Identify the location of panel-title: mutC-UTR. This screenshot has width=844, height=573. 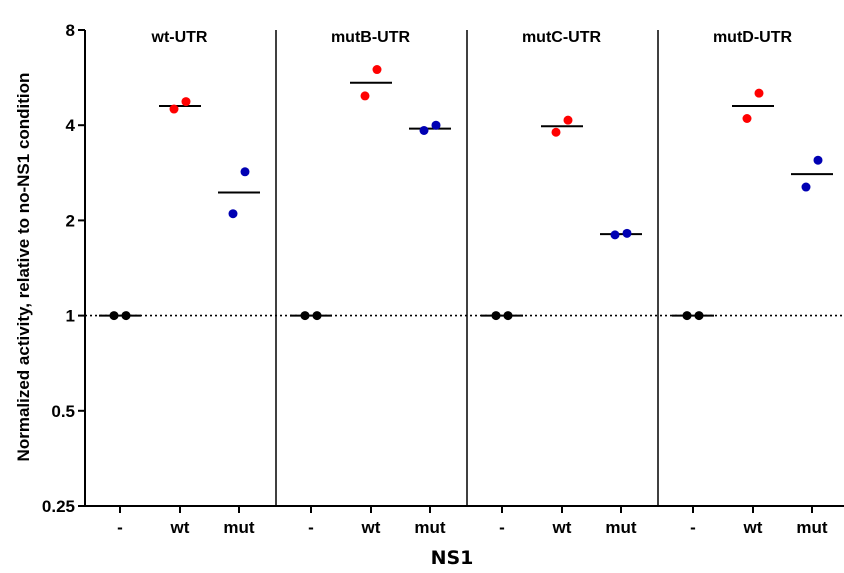
(562, 37).